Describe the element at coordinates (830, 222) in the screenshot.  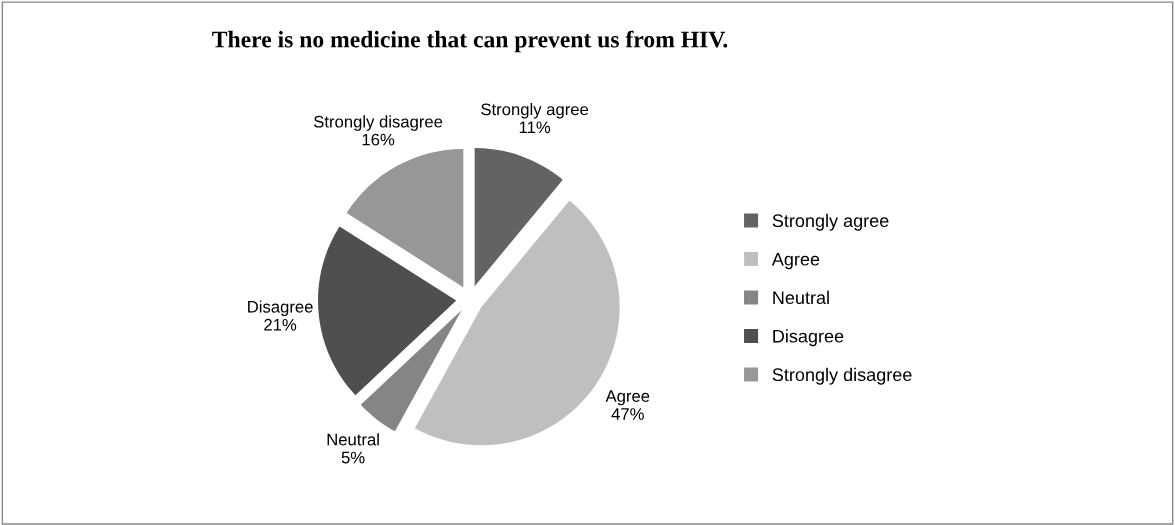
I see `legend-label: Strongly agree` at that location.